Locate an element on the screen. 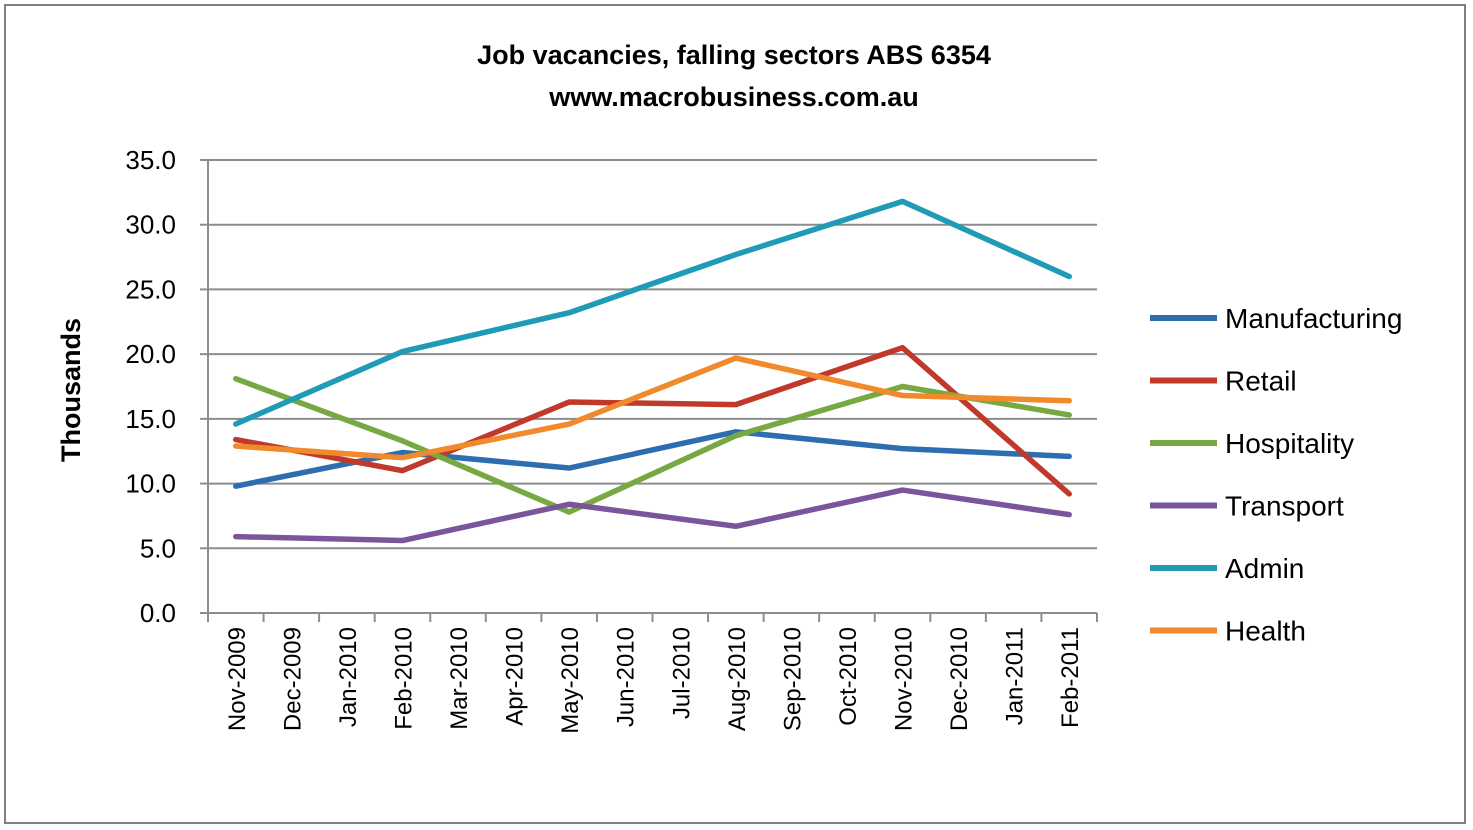 Image resolution: width=1473 pixels, height=830 pixels. chart-subtitle: www.macrobusiness.com.au is located at coordinates (733, 97).